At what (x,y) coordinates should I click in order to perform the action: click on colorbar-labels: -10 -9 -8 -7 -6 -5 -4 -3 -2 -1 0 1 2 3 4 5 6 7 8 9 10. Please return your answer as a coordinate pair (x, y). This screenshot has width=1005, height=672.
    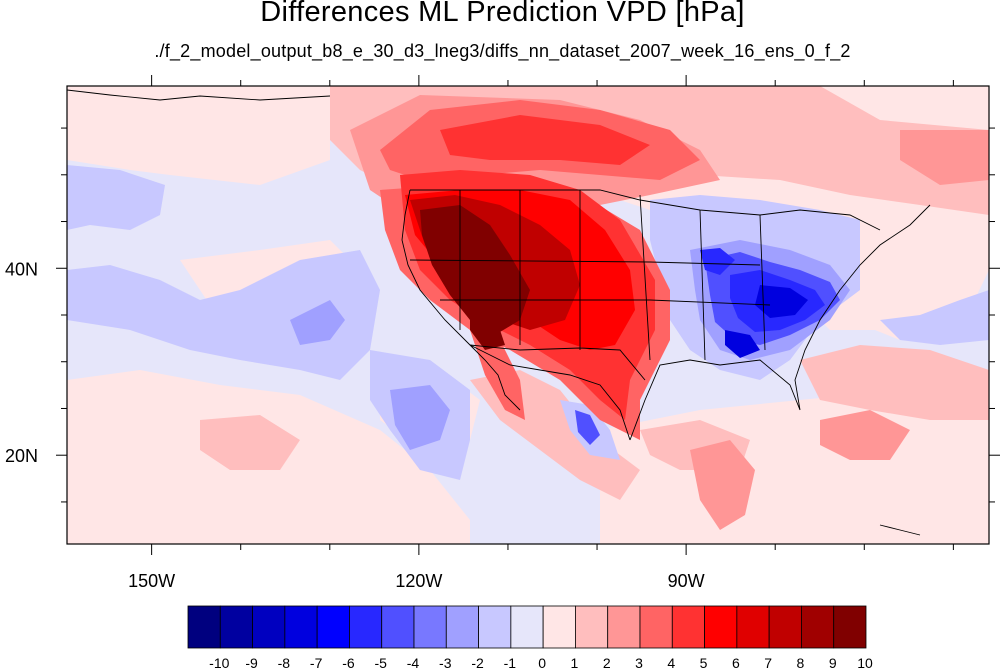
    Looking at the image, I should click on (541, 663).